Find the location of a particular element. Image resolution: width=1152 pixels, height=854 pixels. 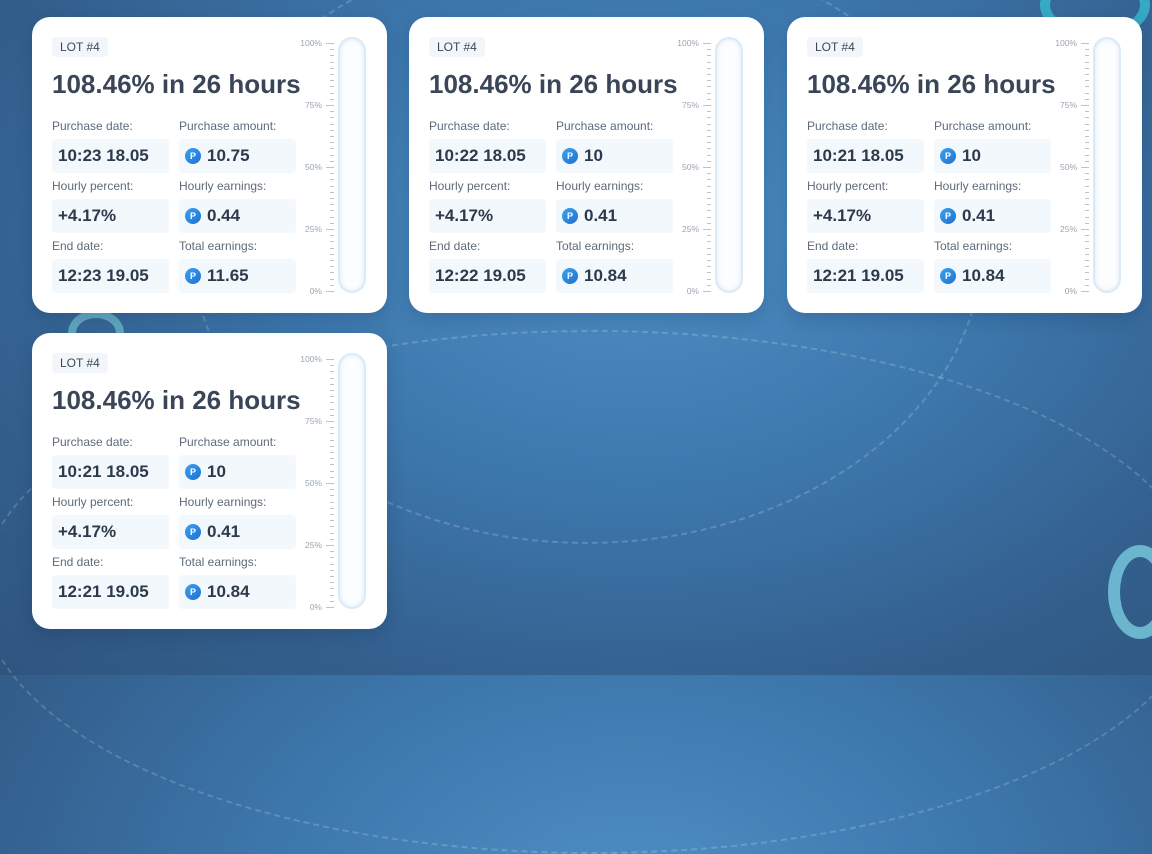

total-earnings-value: P 11.65 is located at coordinates (237, 276).